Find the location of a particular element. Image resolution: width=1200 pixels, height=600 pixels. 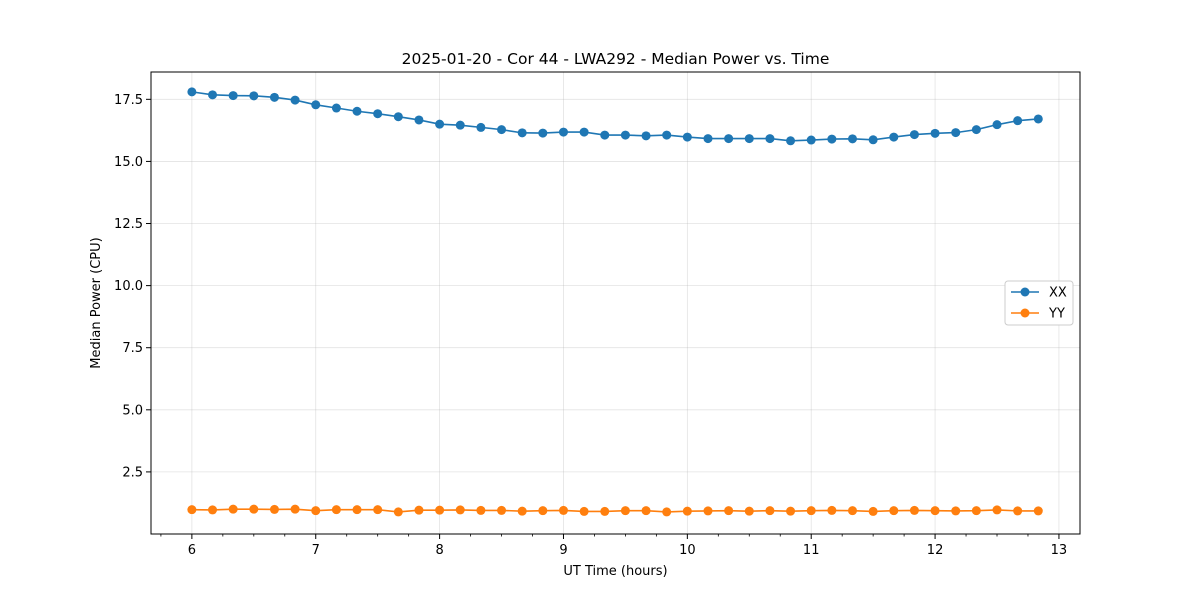

x-axis-label: UT Time (hours) is located at coordinates (615, 571).